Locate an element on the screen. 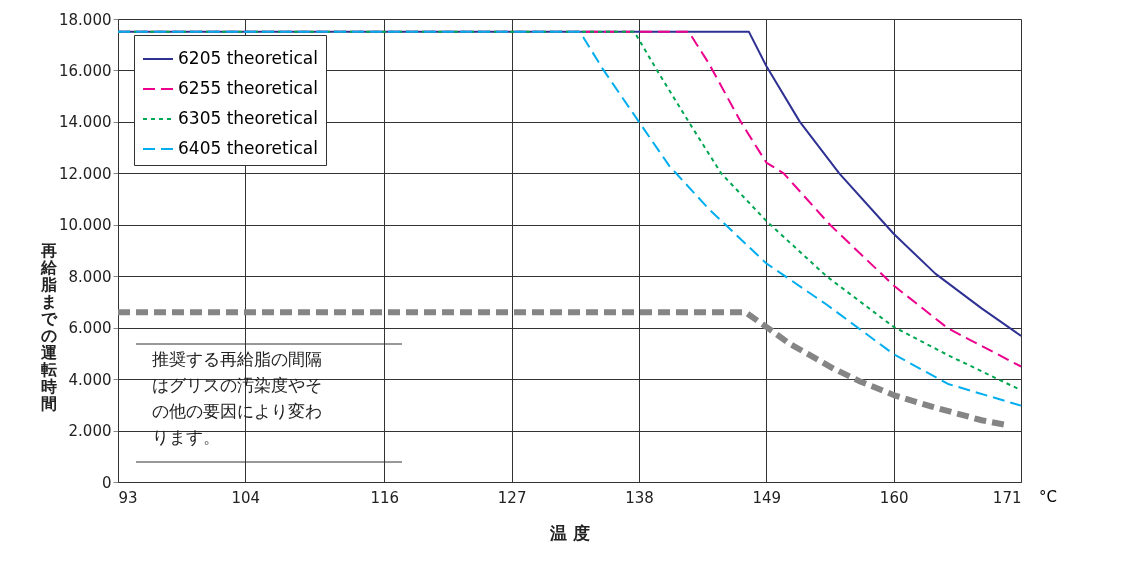 The height and width of the screenshot is (578, 1148). text: °C is located at coordinates (1048, 497).